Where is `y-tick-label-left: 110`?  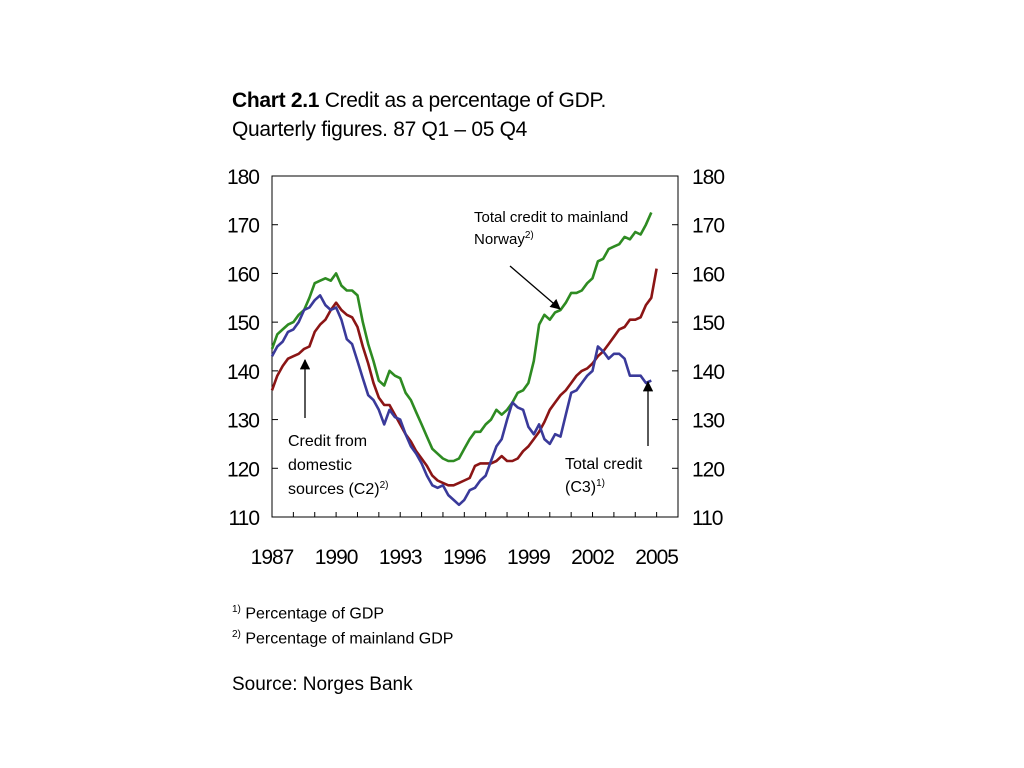
y-tick-label-left: 110 is located at coordinates (244, 518).